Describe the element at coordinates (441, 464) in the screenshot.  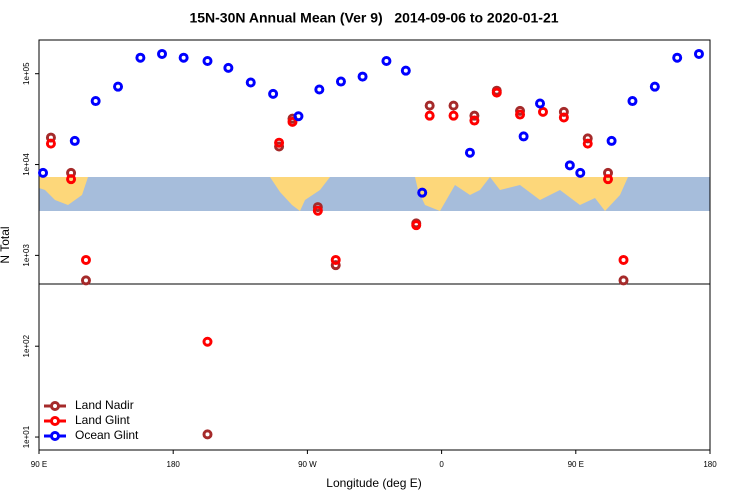
I see `x-tick-label: 0` at that location.